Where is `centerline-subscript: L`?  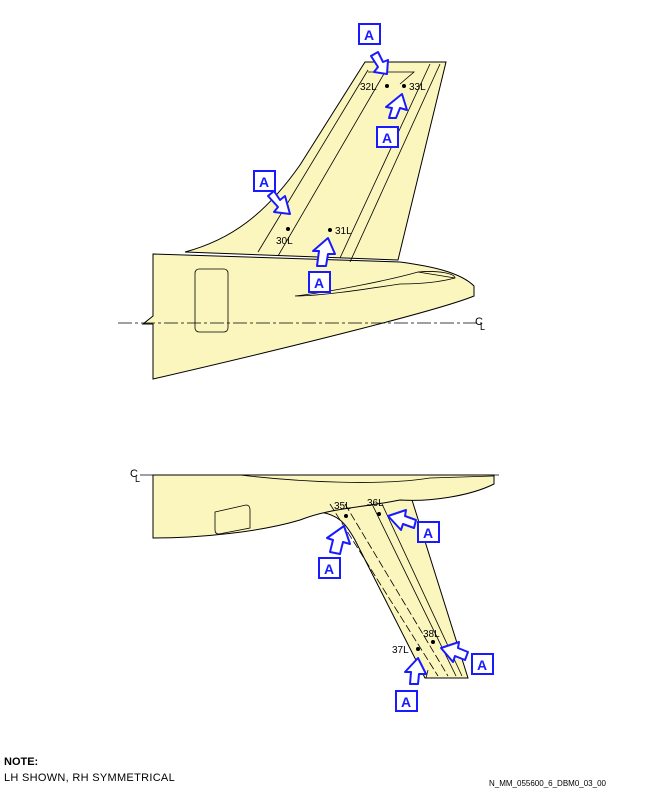 centerline-subscript: L is located at coordinates (482, 327).